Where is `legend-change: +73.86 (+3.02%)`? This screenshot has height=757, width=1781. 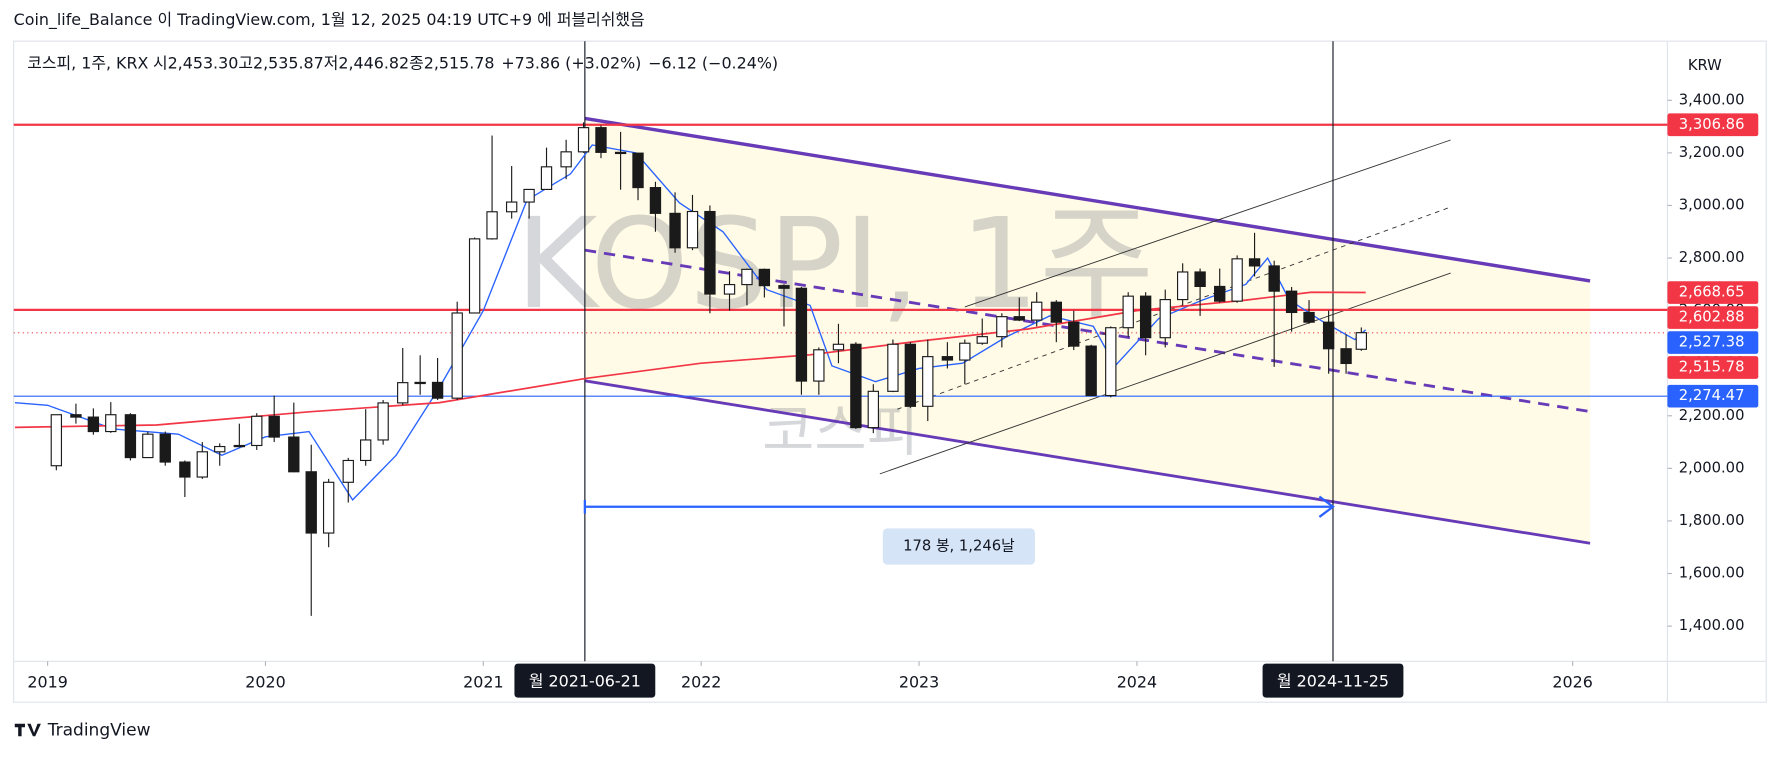 legend-change: +73.86 (+3.02%) is located at coordinates (571, 62).